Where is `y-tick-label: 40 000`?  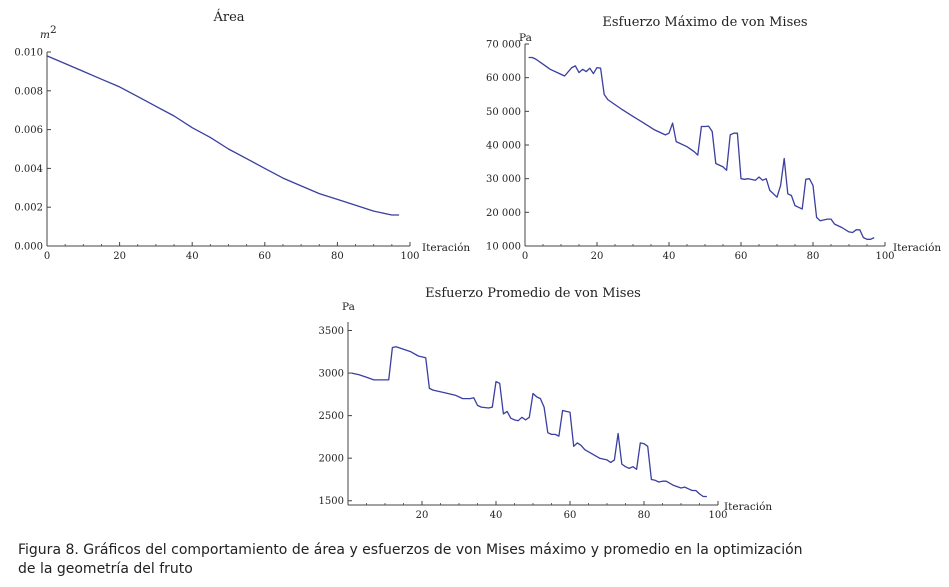
y-tick-label: 40 000 is located at coordinates (503, 146).